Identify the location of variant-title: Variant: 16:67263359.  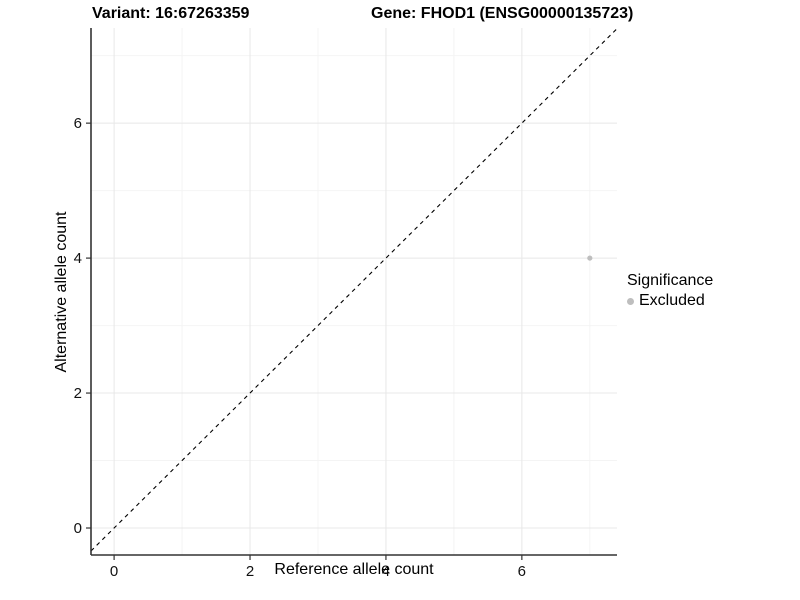
(171, 13).